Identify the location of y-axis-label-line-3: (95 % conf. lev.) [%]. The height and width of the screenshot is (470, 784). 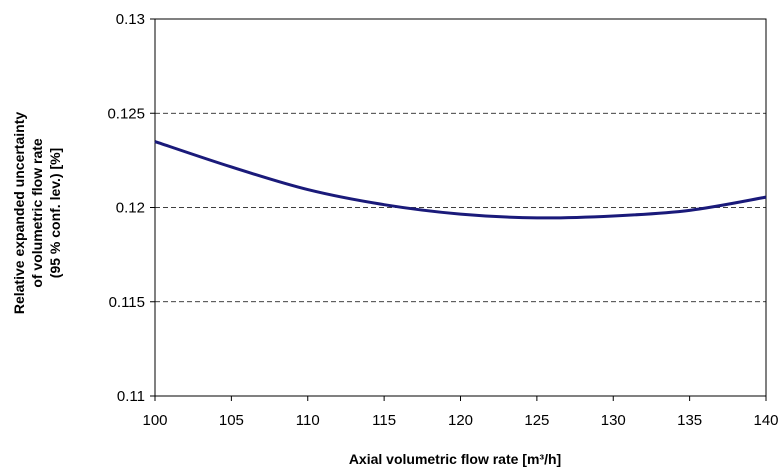
(55, 213).